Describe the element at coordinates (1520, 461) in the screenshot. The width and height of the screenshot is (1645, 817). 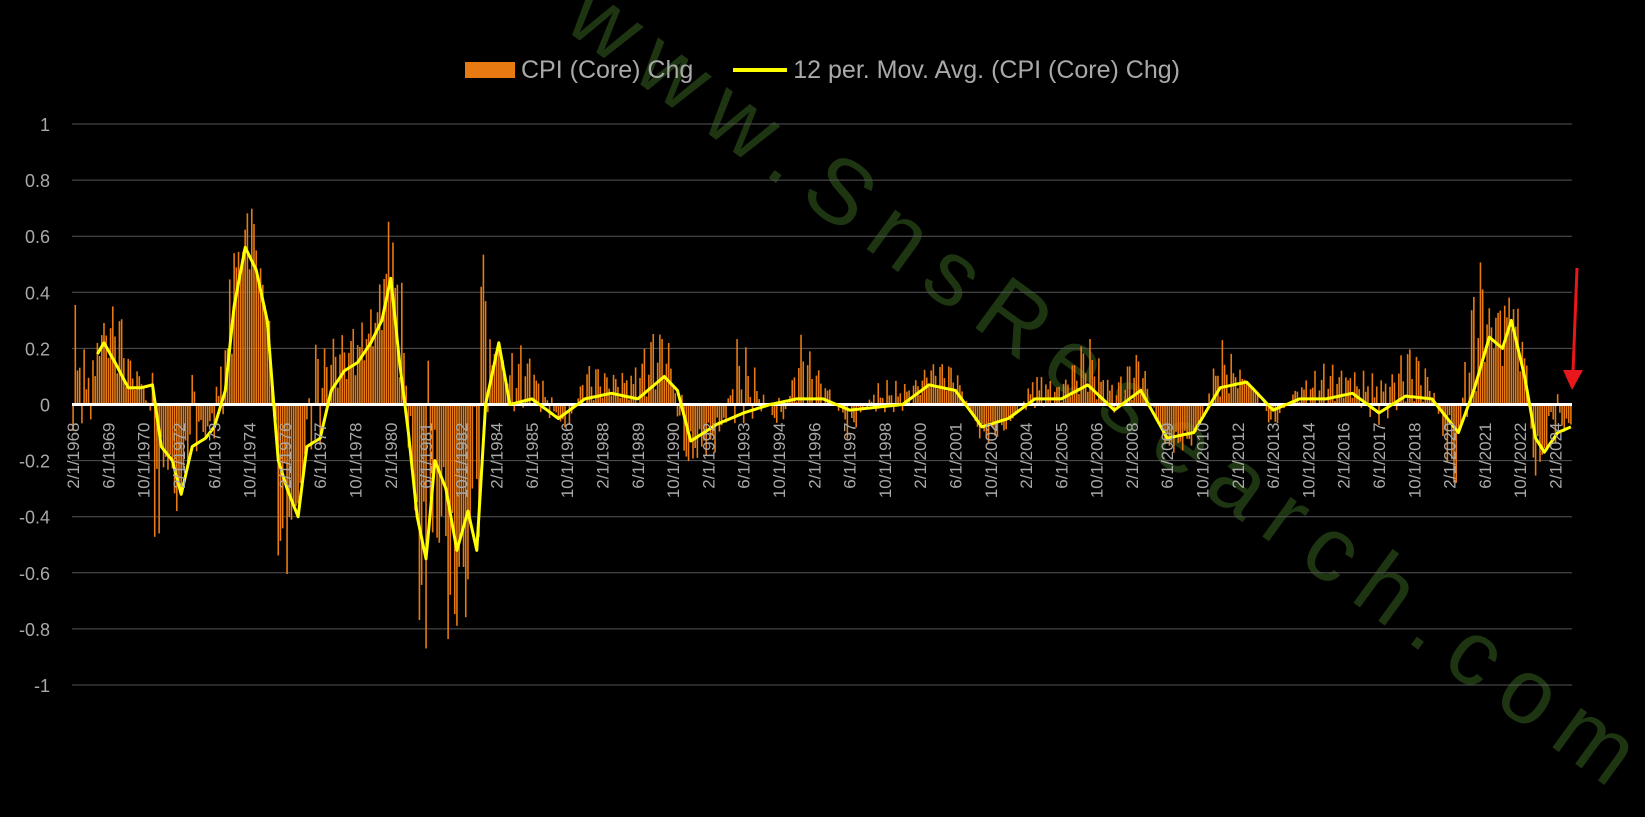
I see `x-tick-label: 10/1/2022` at that location.